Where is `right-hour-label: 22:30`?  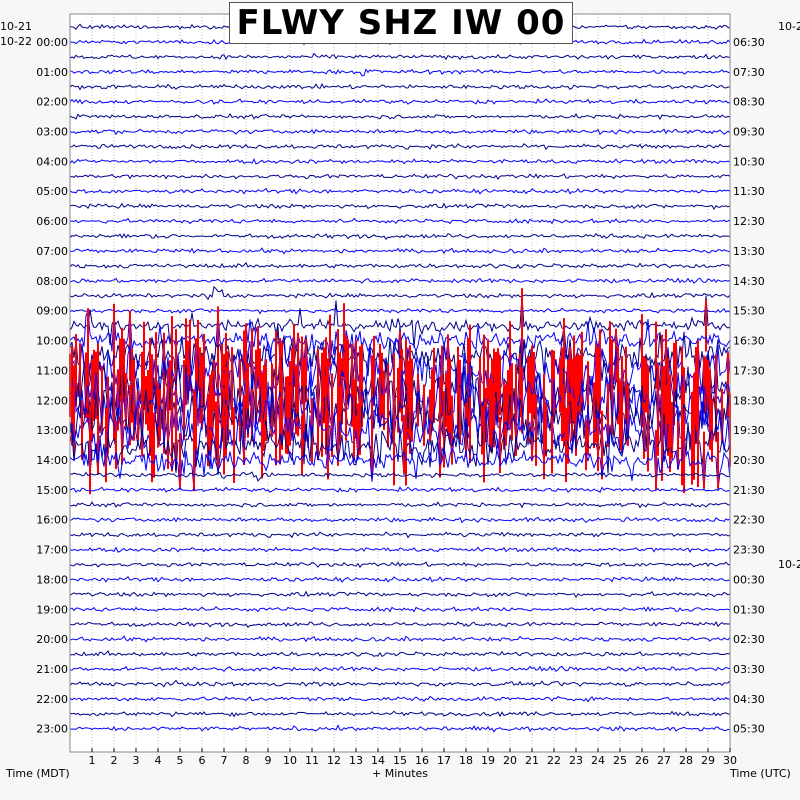
right-hour-label: 22:30 is located at coordinates (749, 520).